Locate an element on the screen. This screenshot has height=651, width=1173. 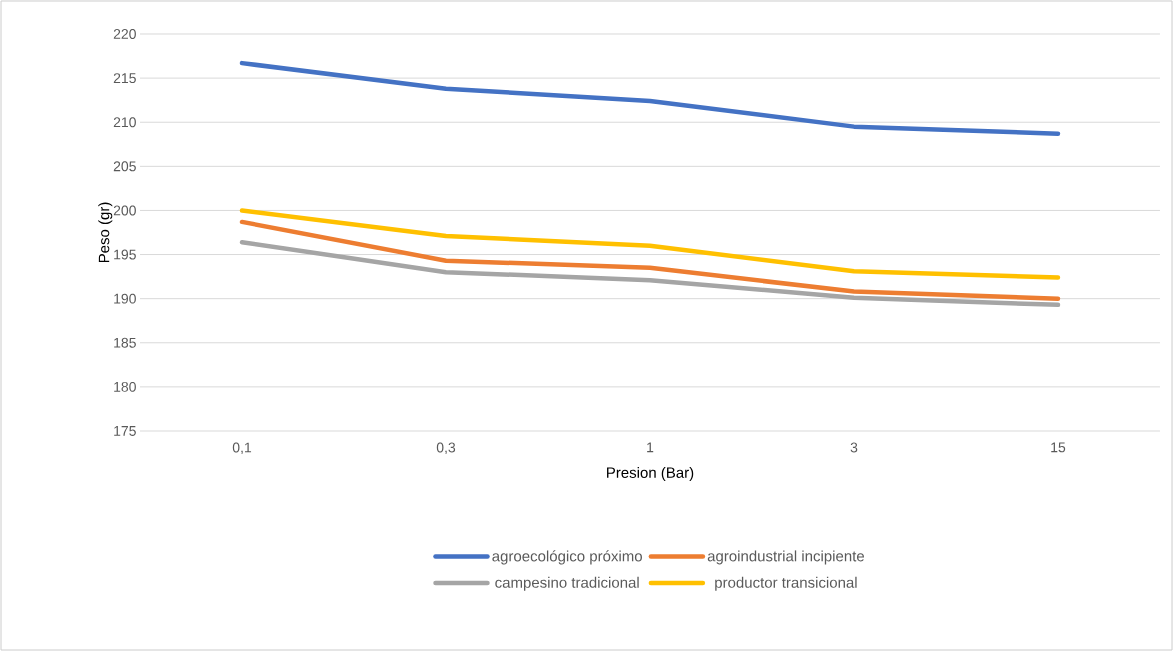
legend-label: campesino tradicional is located at coordinates (567, 583).